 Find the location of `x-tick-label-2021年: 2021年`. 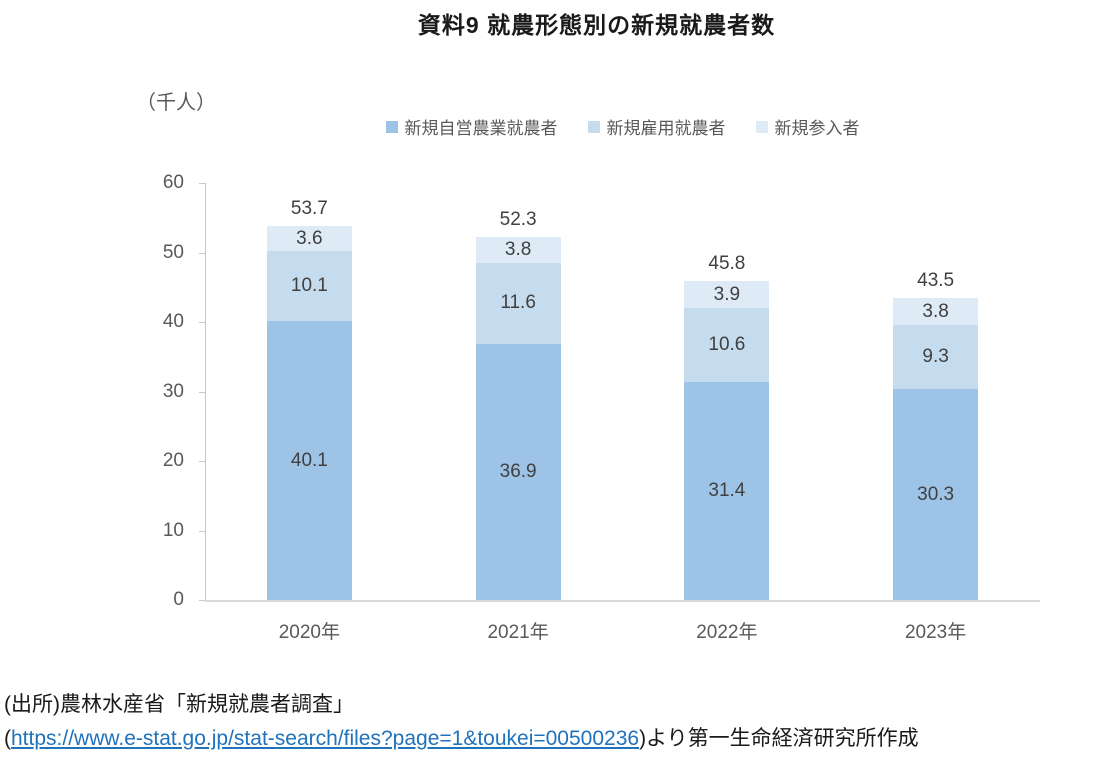

x-tick-label-2021年: 2021年 is located at coordinates (518, 632).